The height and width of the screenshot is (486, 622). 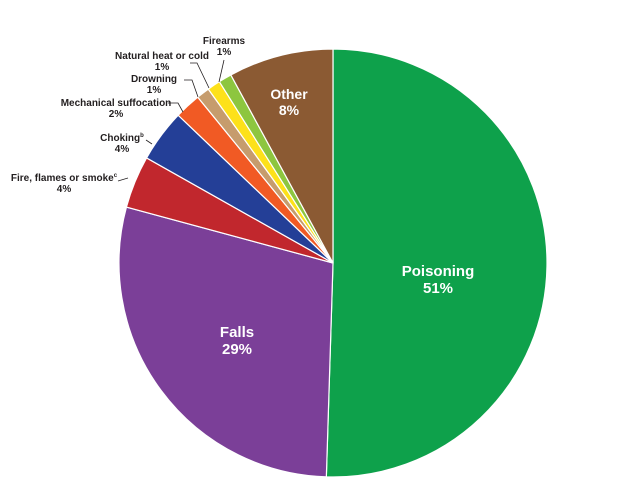 I want to click on slice-footnote-fire-flames-or-smoke: c, so click(x=116, y=176).